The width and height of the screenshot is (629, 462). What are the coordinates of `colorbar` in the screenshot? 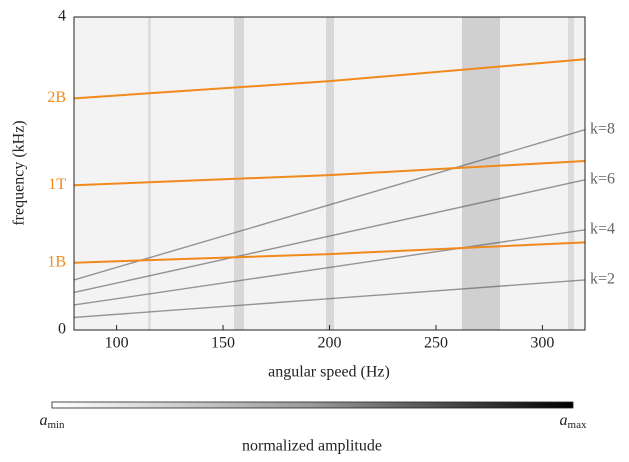 It's located at (312, 405).